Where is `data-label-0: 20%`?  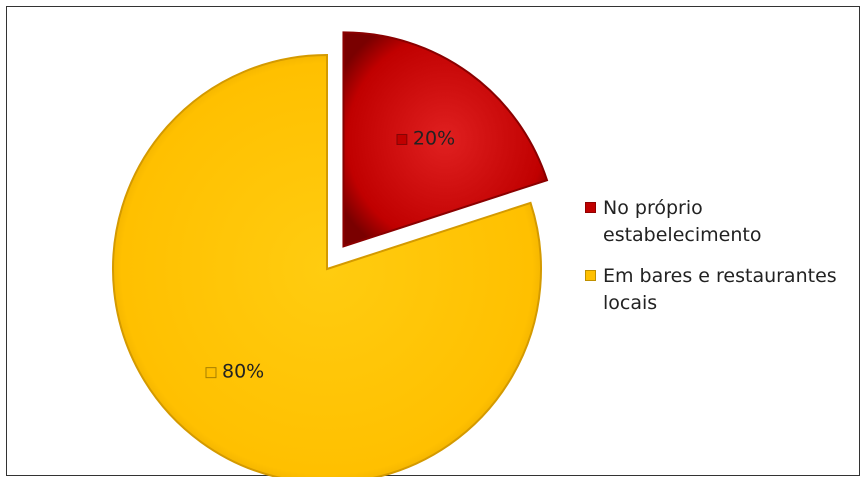
data-label-0: 20% is located at coordinates (434, 138).